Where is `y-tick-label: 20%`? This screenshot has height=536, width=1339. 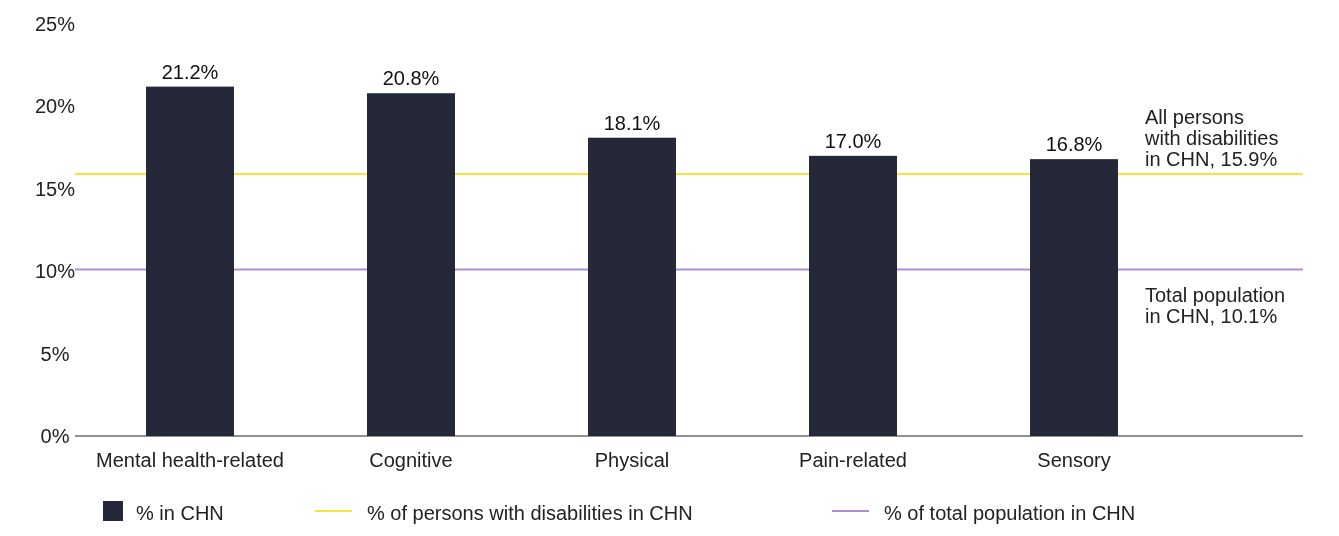
y-tick-label: 20% is located at coordinates (55, 106).